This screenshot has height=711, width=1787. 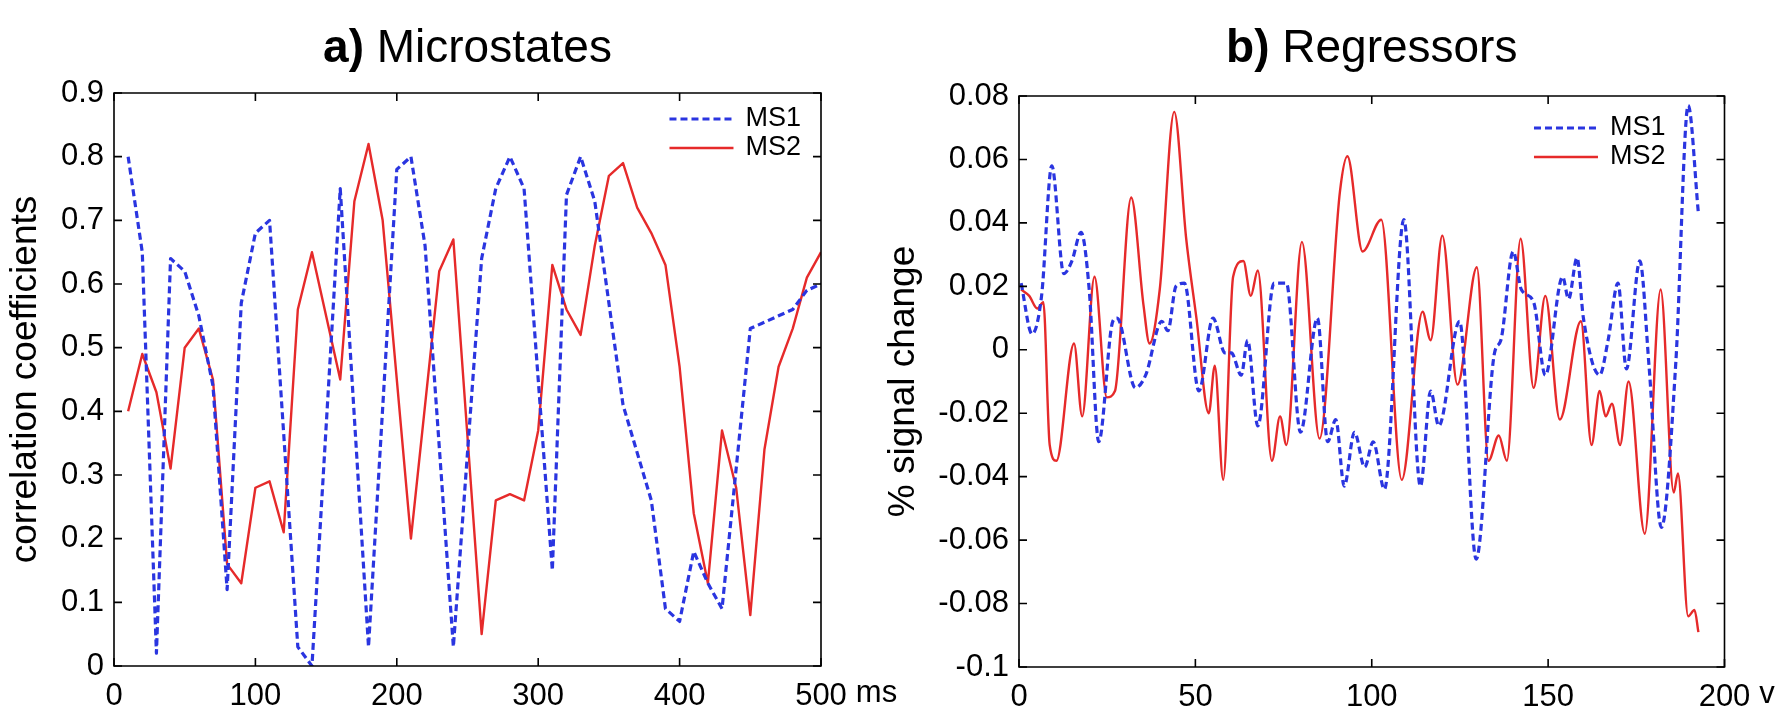 I want to click on y-tick-label: 0.02, so click(x=978, y=284).